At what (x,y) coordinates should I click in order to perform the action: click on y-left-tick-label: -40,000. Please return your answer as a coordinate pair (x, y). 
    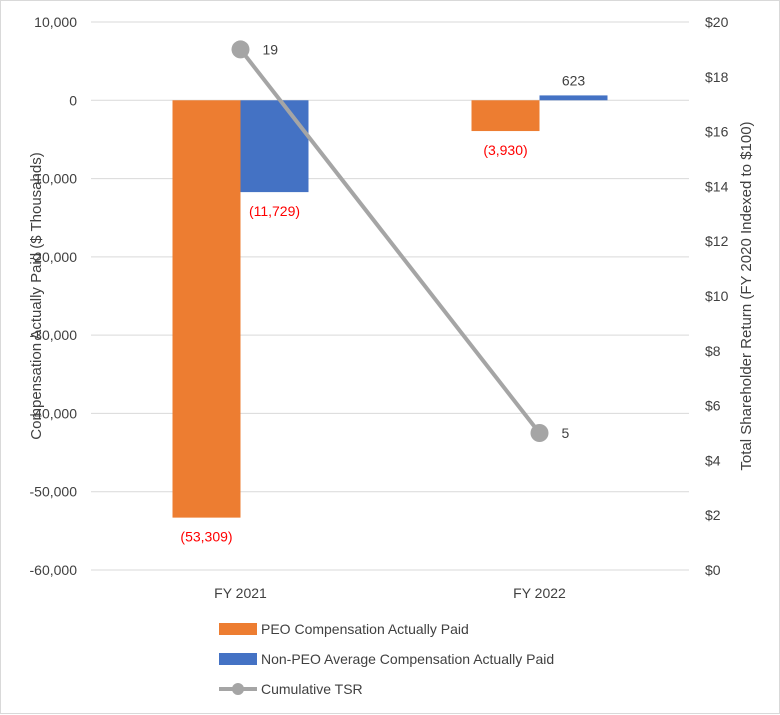
    Looking at the image, I should click on (54, 413).